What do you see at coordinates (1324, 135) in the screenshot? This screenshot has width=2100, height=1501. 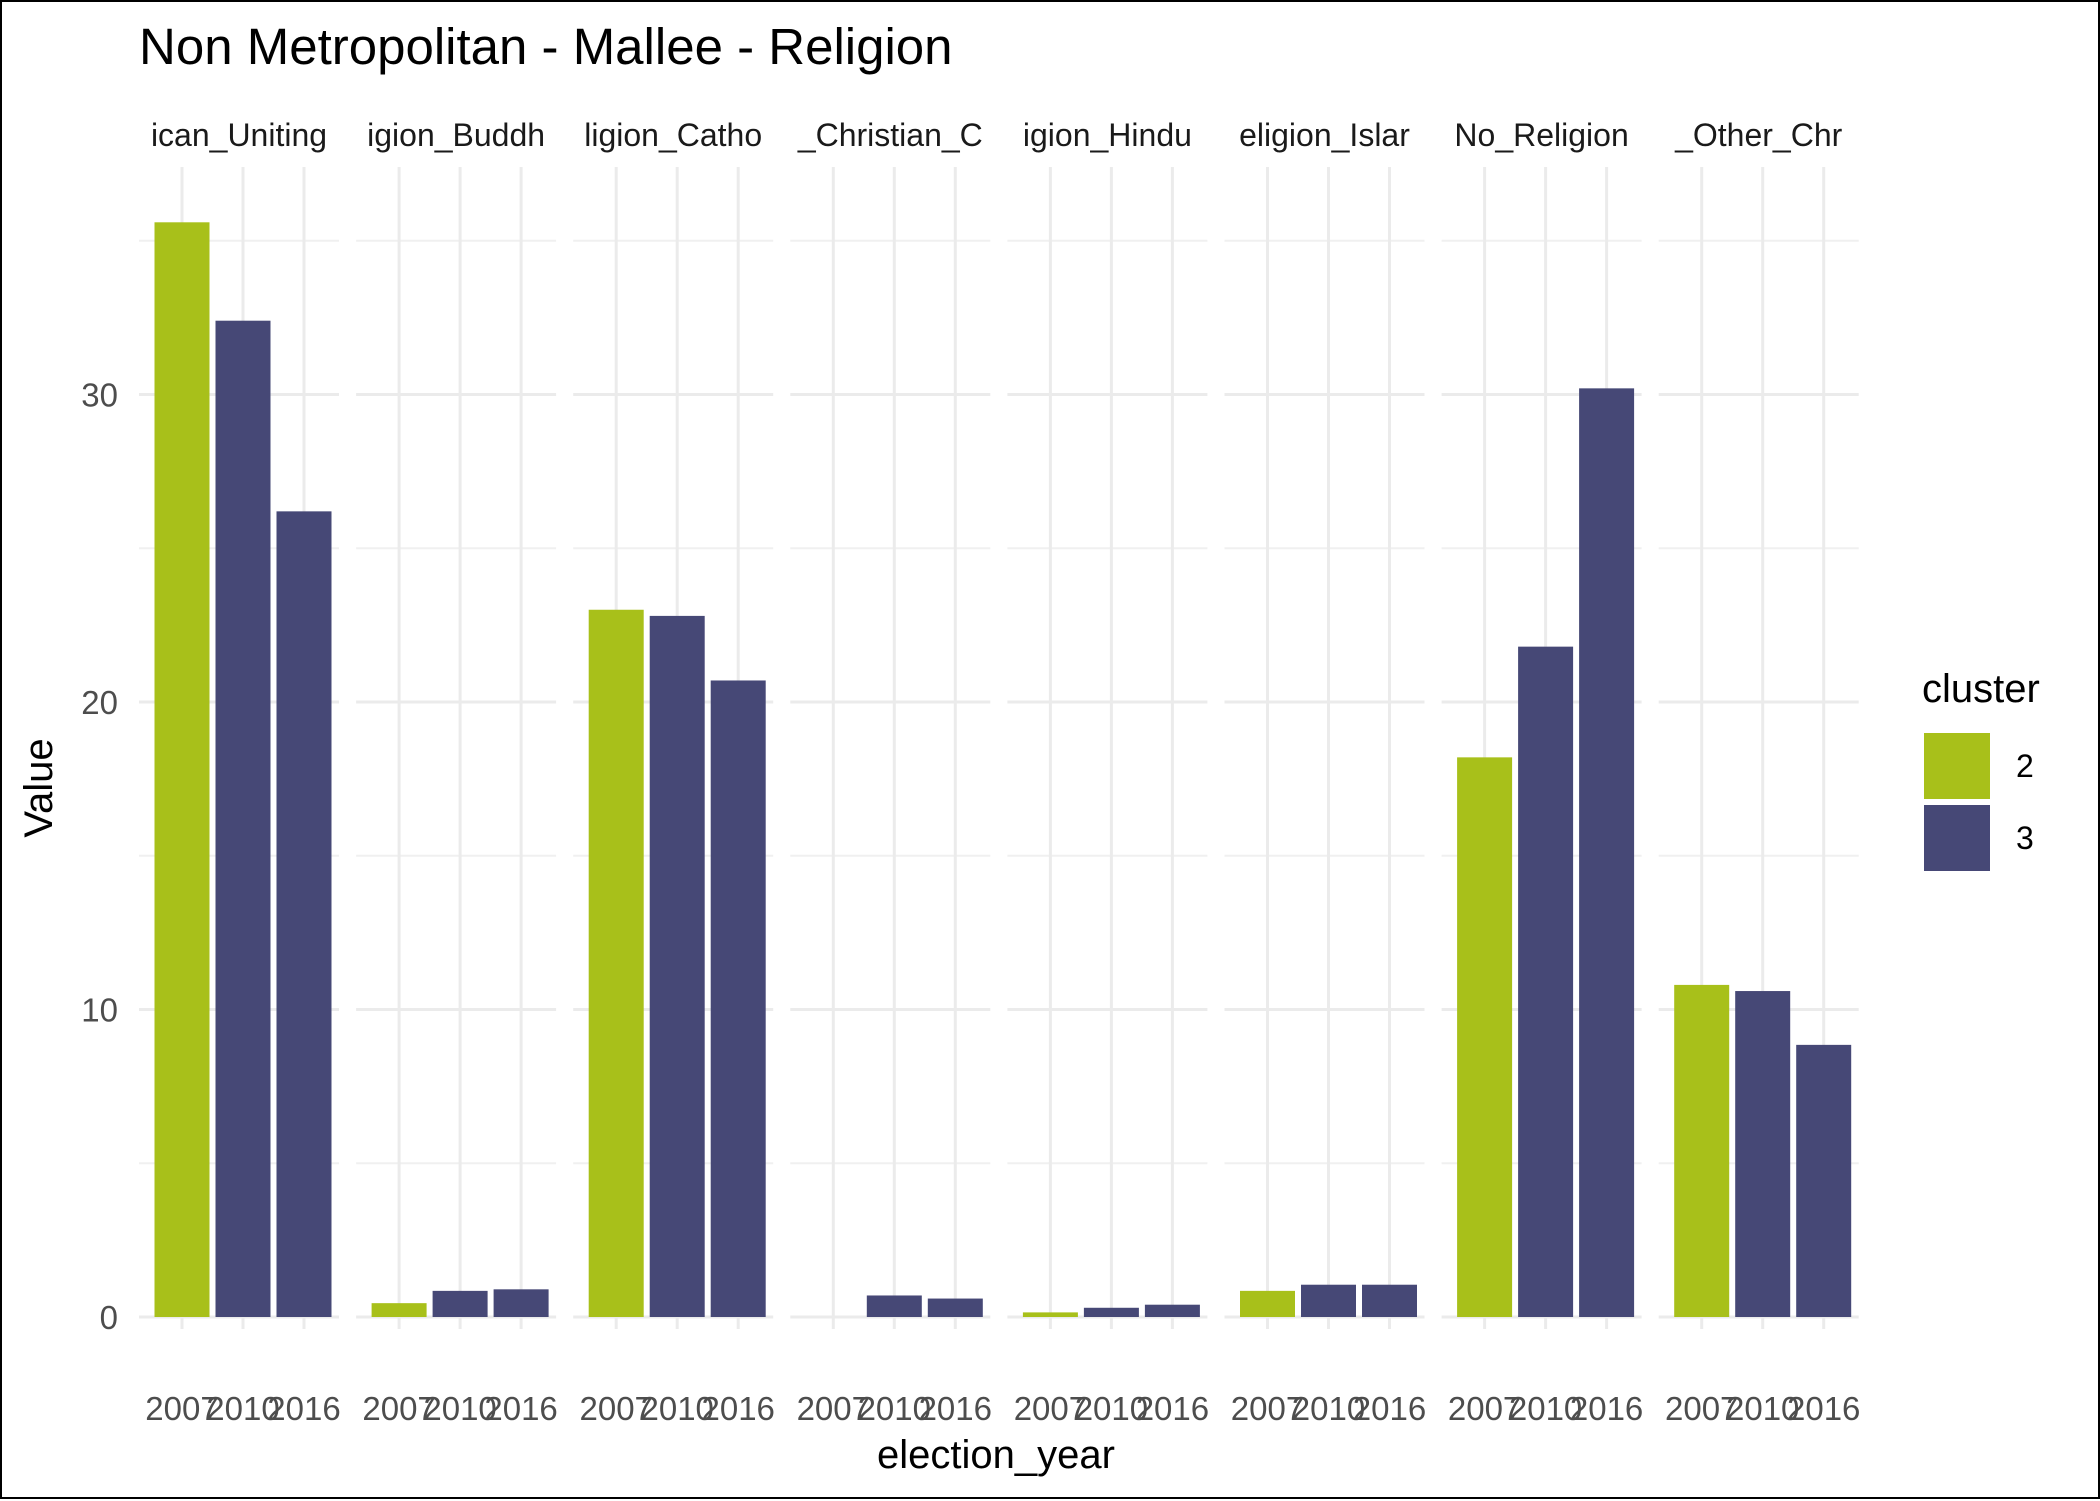 I see `facet-strip-label: eligion_Islar` at bounding box center [1324, 135].